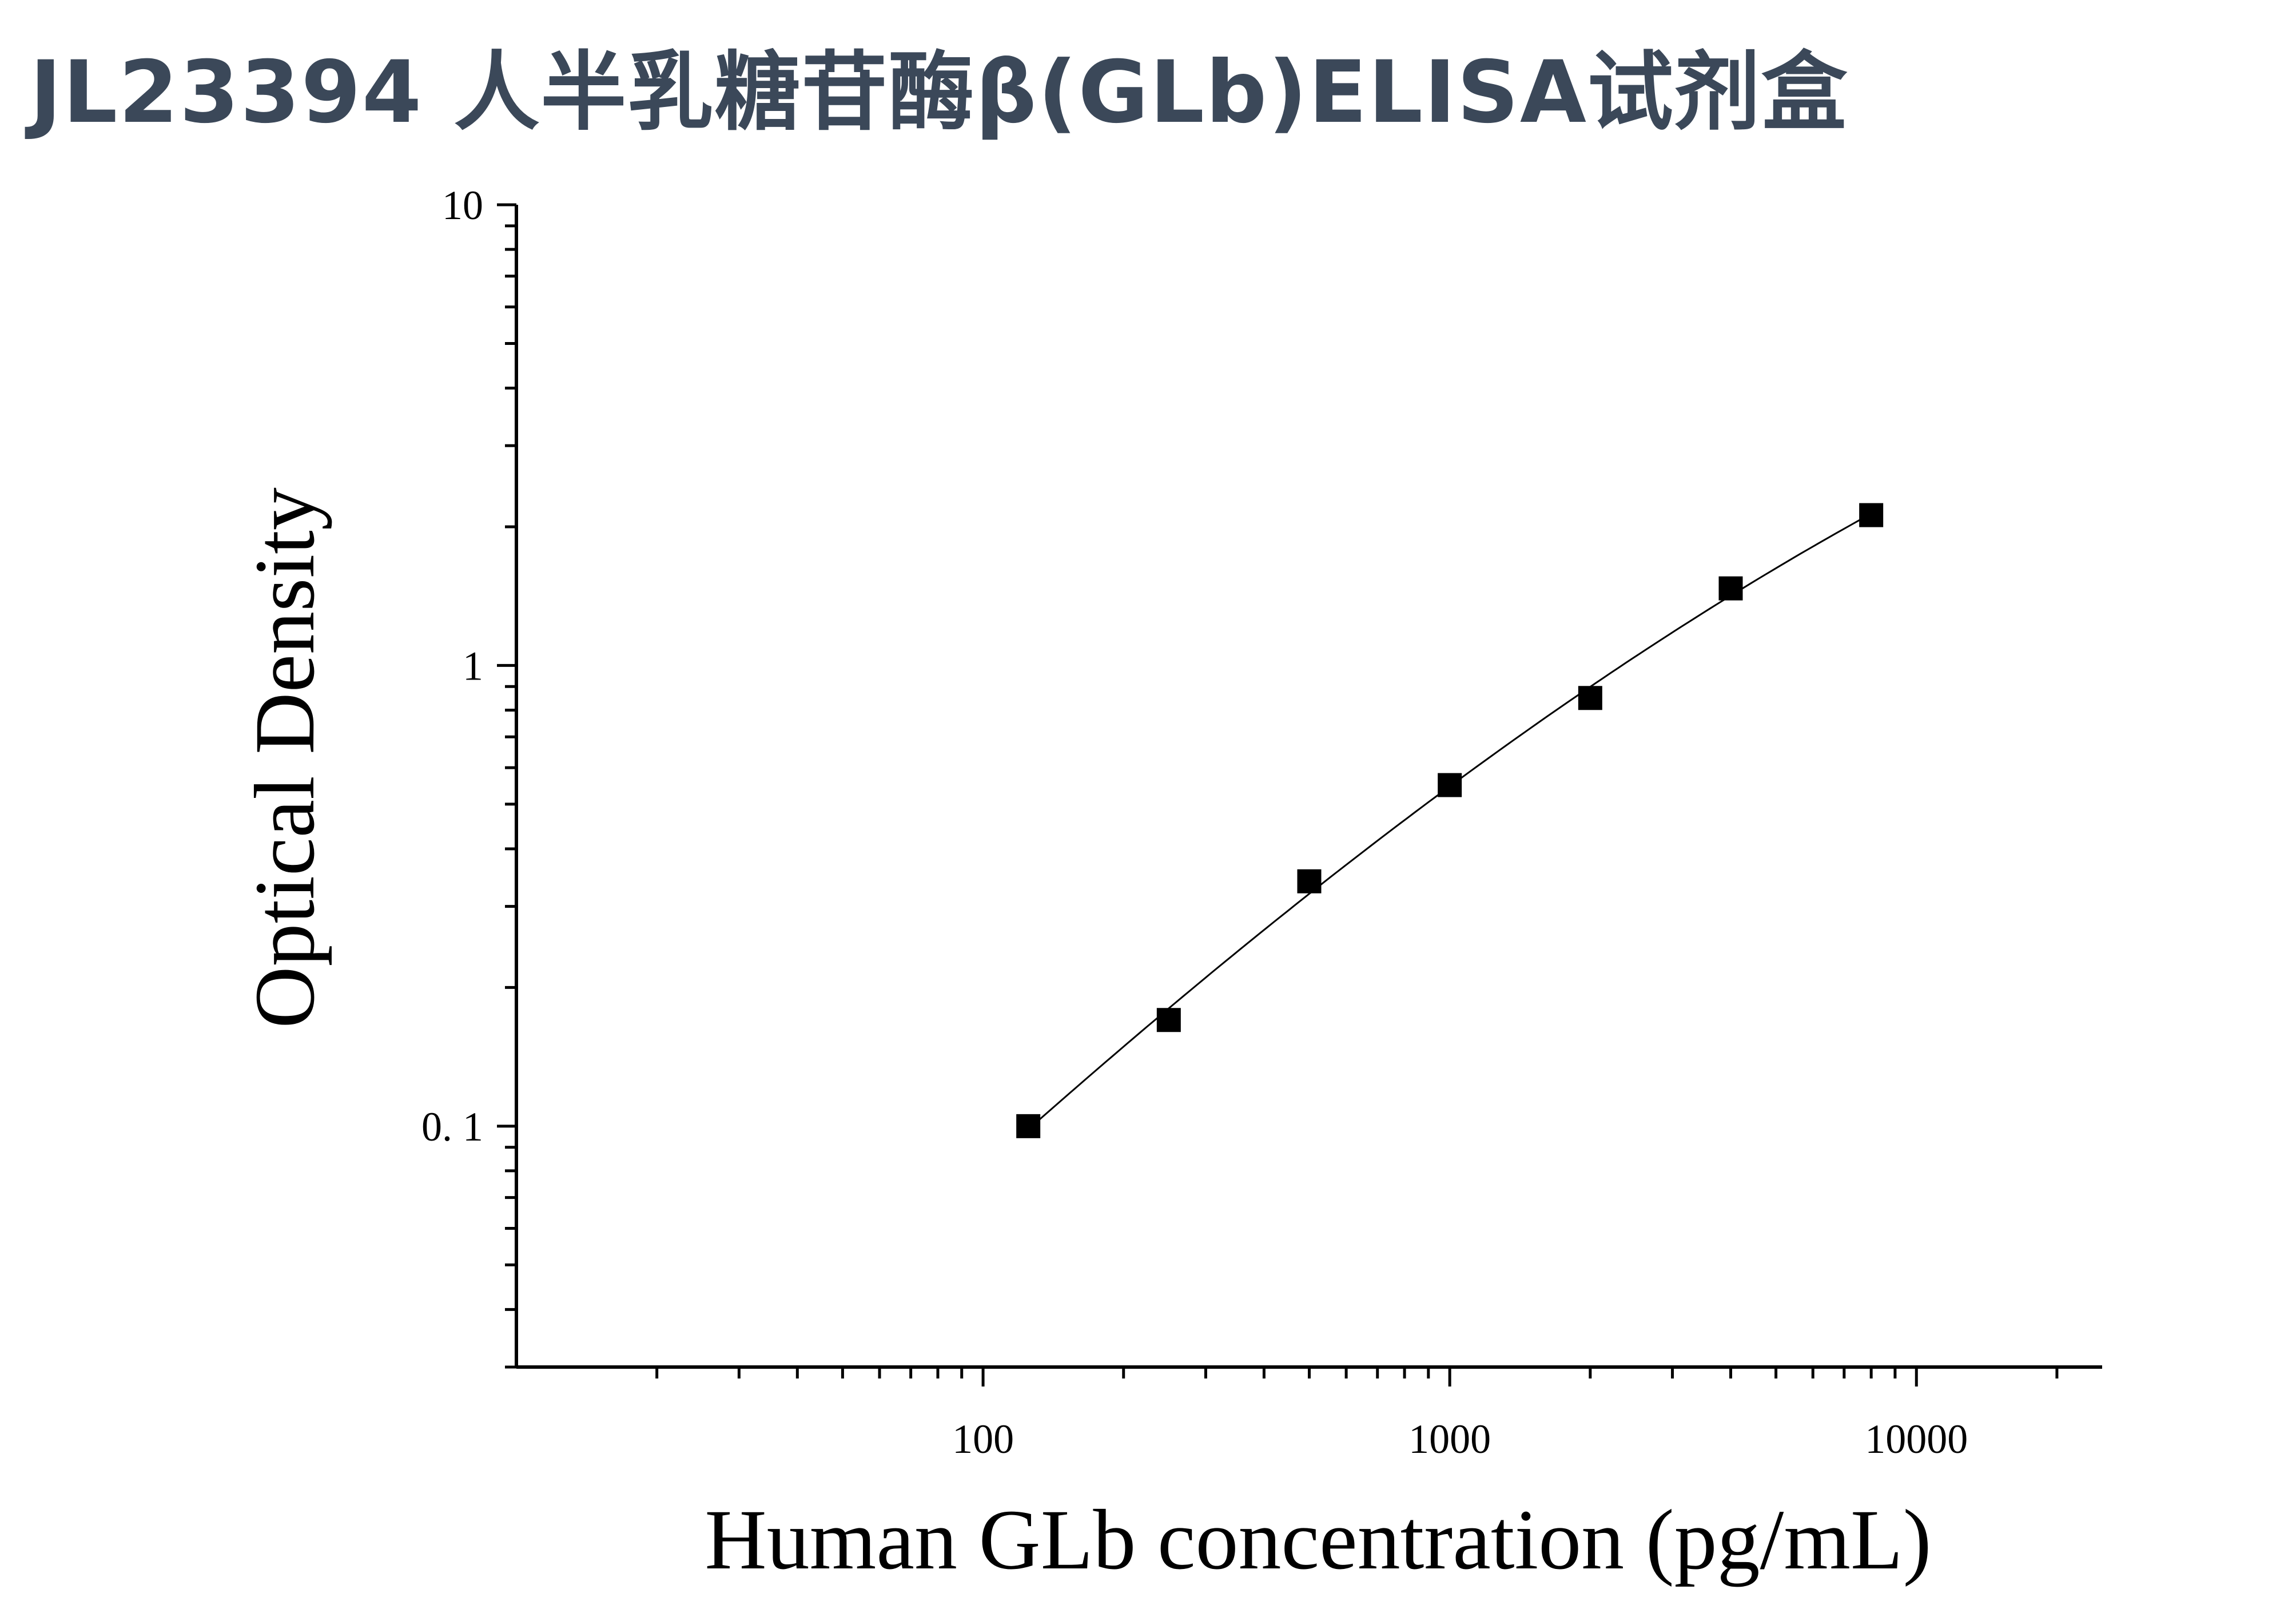 This screenshot has width=2296, height=1605. I want to click on y-tick-label: 1, so click(473, 666).